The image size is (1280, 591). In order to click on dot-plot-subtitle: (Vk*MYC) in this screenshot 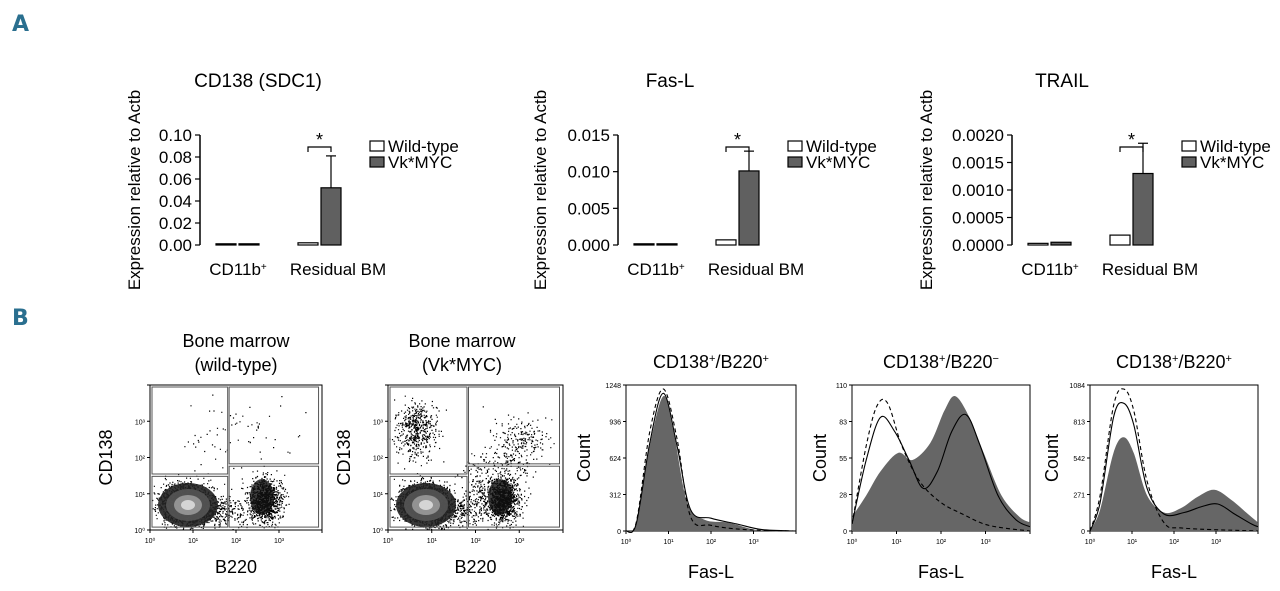, I will do `click(462, 365)`.